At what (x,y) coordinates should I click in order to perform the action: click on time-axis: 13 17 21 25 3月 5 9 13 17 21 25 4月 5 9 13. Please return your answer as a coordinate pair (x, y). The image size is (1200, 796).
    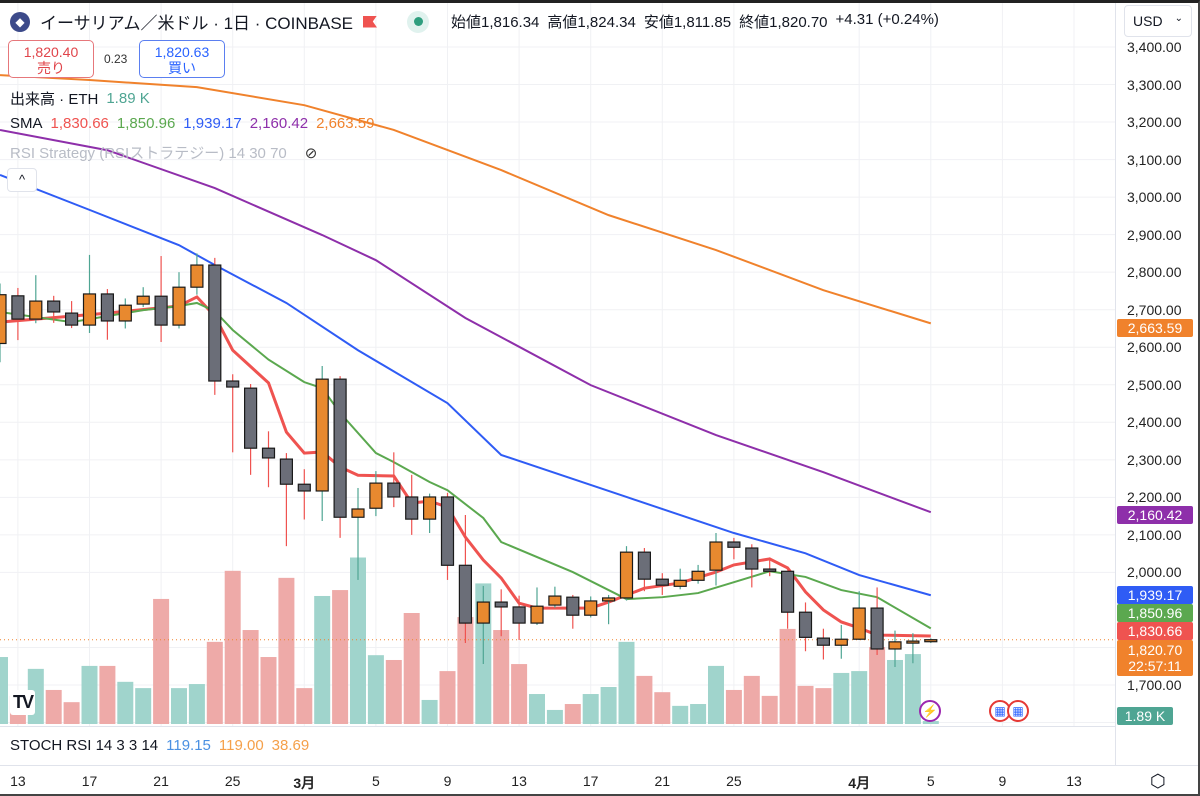
    Looking at the image, I should click on (600, 780).